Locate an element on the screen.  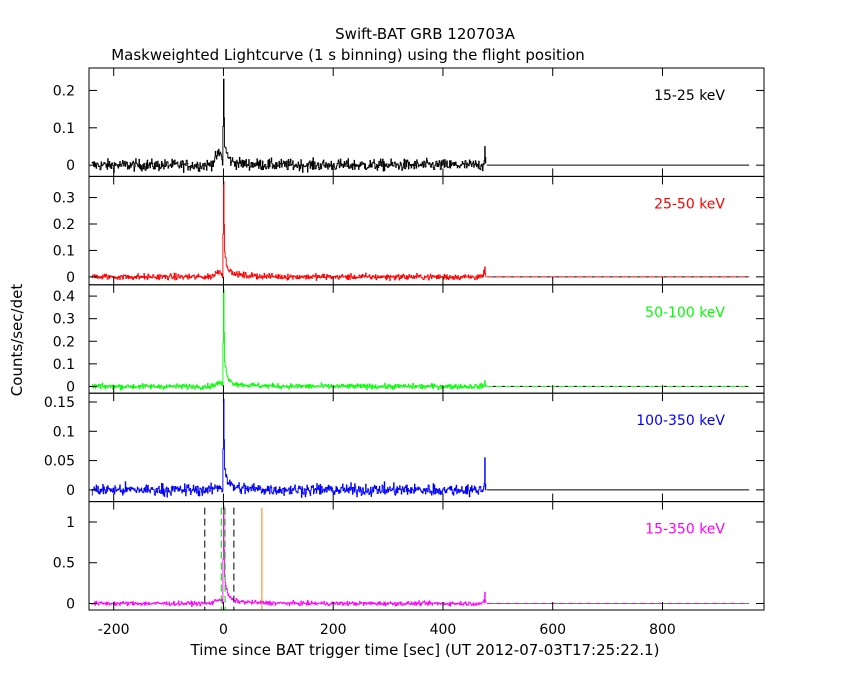
y-tick-label-3-3: 0.15 is located at coordinates (59, 403).